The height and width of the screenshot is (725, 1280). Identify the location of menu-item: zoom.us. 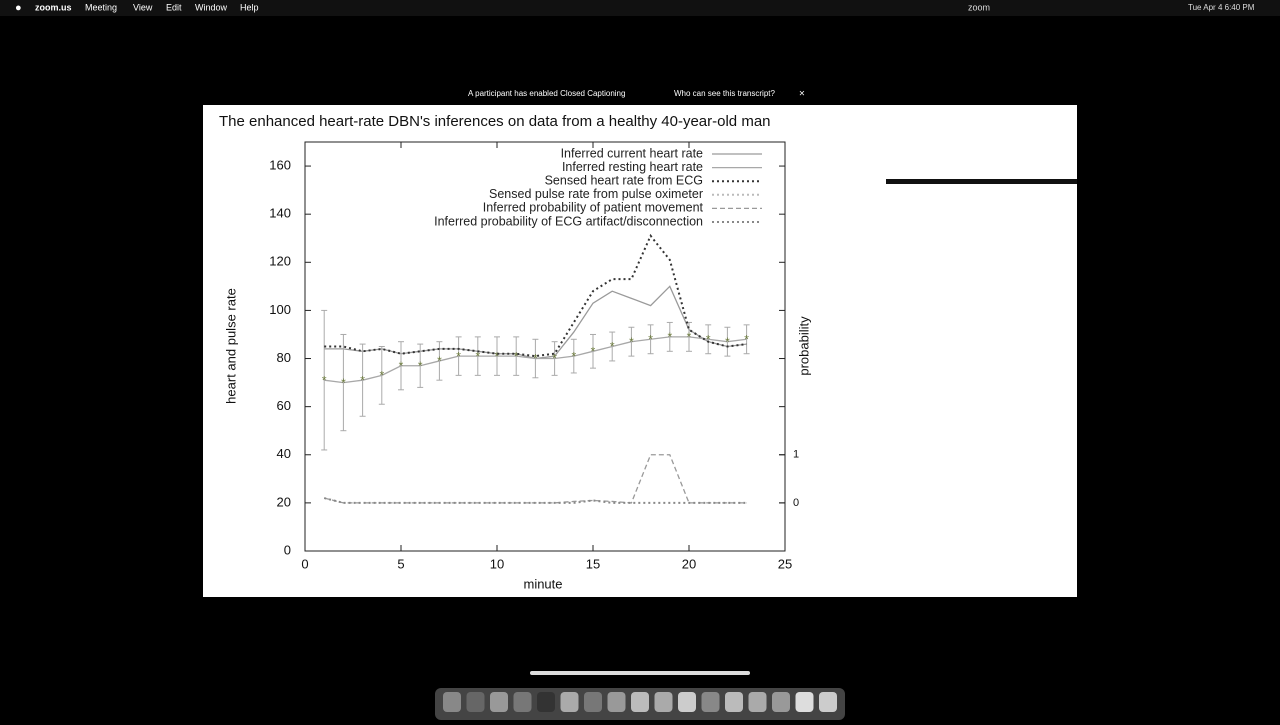
(53, 7).